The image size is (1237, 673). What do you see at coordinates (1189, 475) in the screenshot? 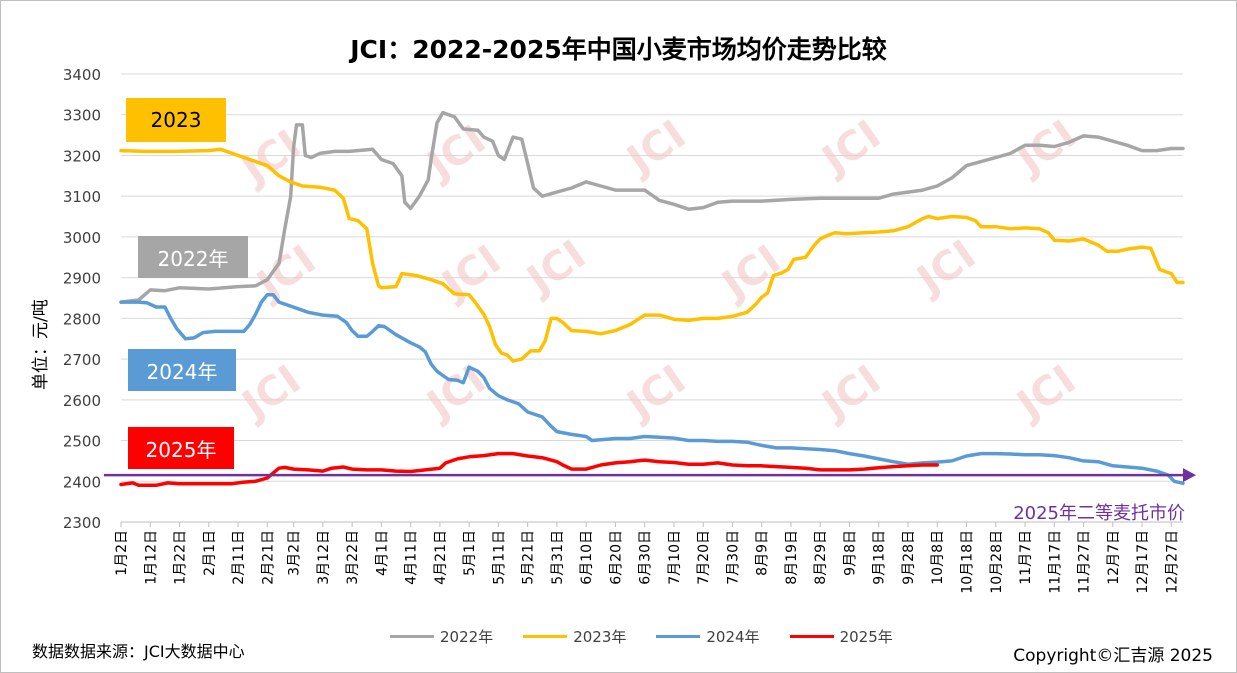
I see `reference-arrow` at bounding box center [1189, 475].